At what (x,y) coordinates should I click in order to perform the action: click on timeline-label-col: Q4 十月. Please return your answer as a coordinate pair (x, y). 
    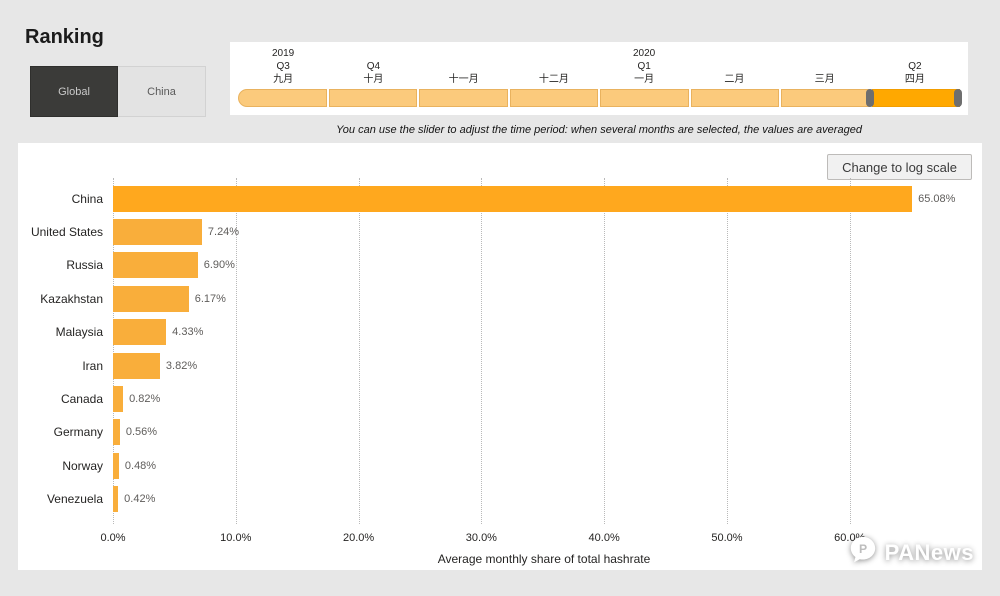
    Looking at the image, I should click on (373, 66).